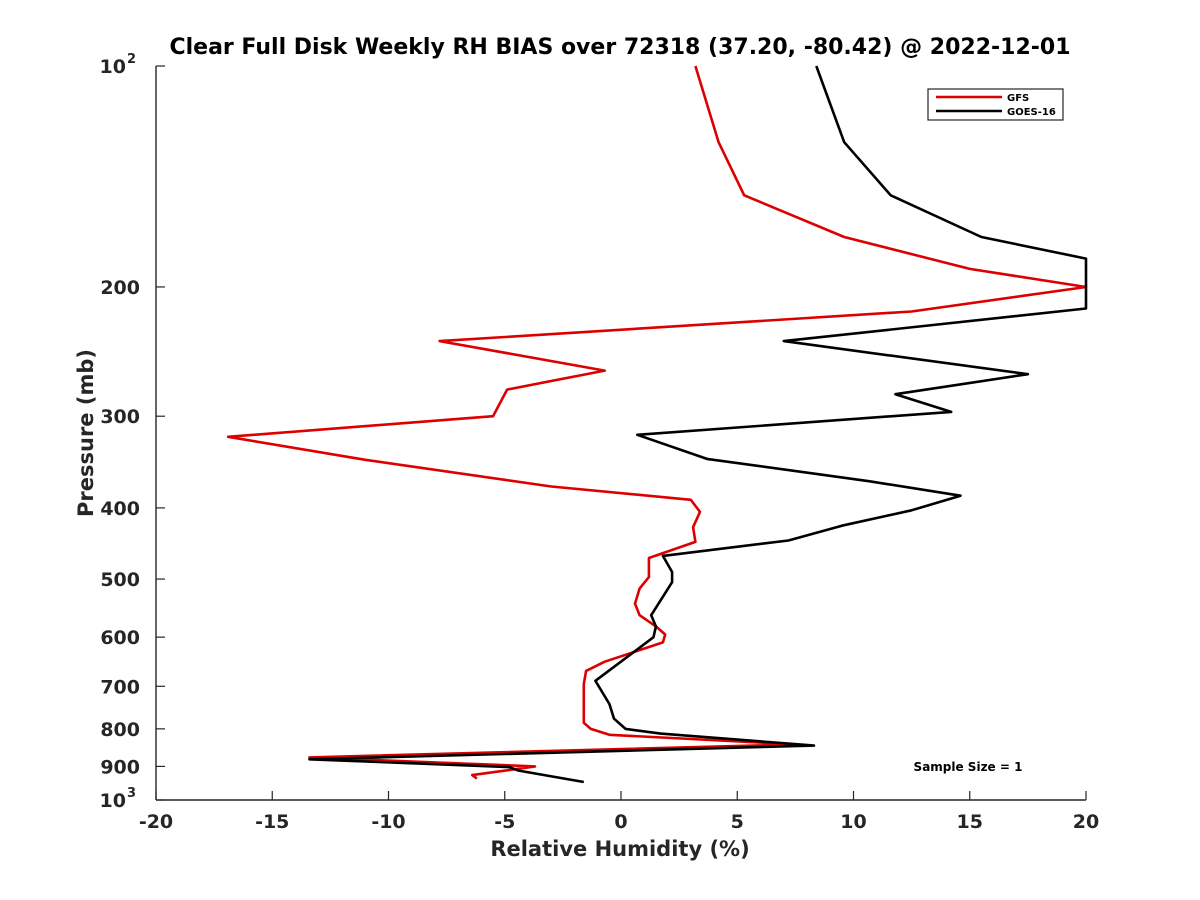  What do you see at coordinates (1086, 822) in the screenshot?
I see `x-tick-label: 20` at bounding box center [1086, 822].